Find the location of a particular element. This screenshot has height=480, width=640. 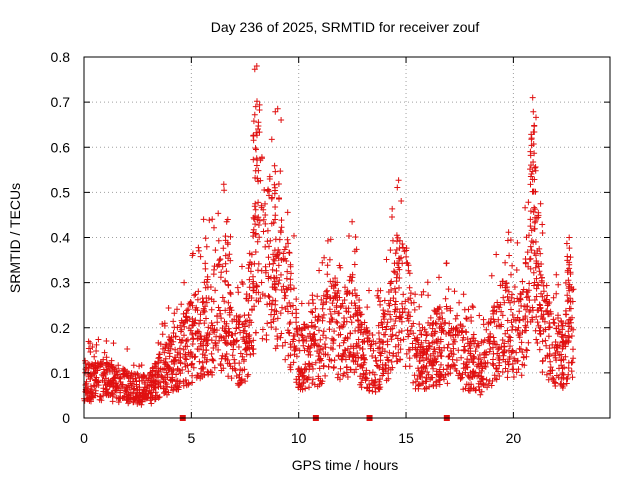

x-tick-label: 10 is located at coordinates (299, 438).